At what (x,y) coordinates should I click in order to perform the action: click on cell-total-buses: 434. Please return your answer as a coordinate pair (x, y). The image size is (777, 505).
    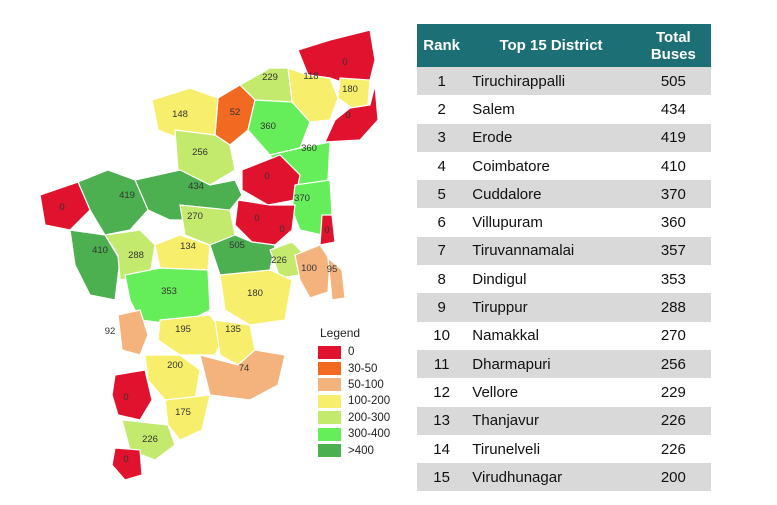
    Looking at the image, I should click on (673, 109).